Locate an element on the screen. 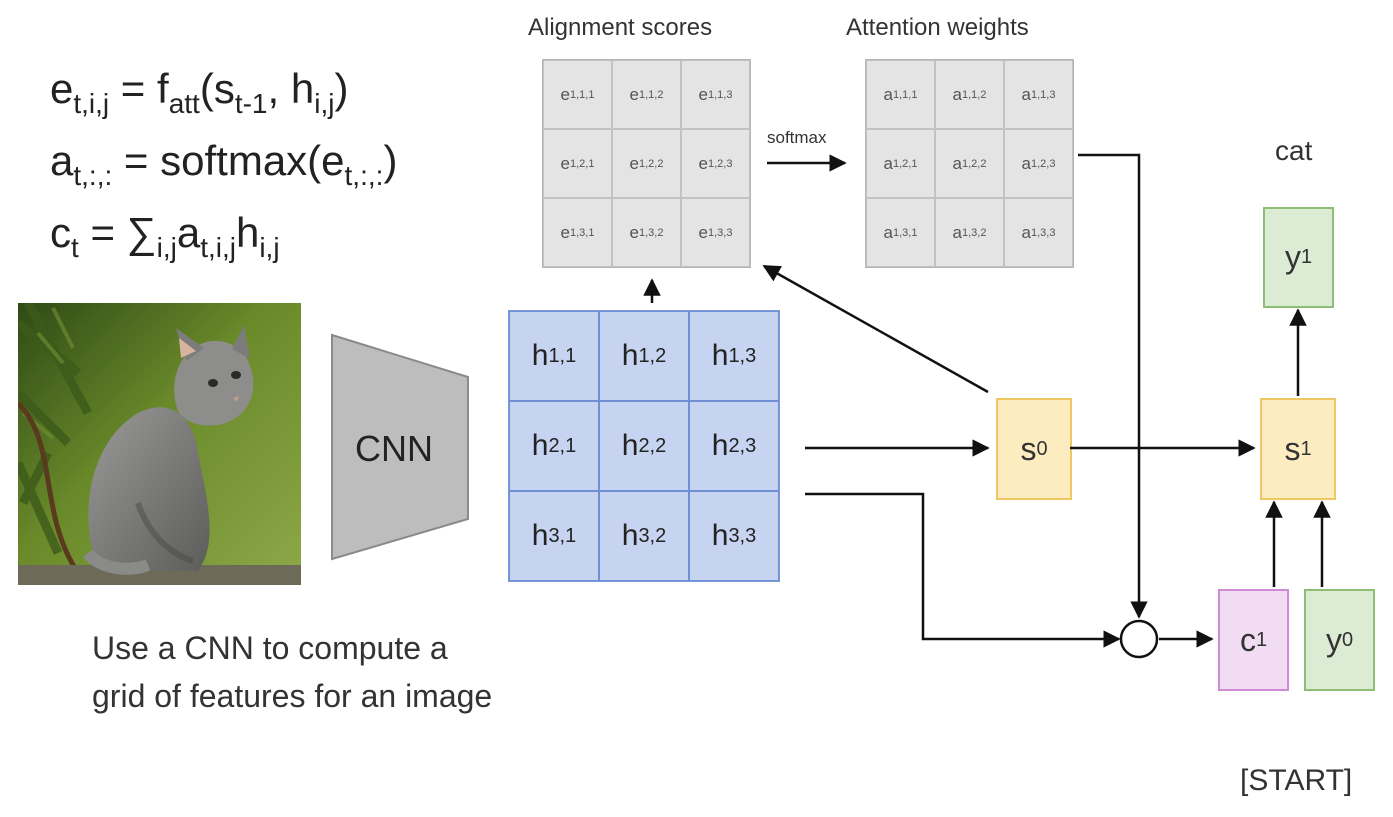 This screenshot has height=817, width=1393. cnn-block is located at coordinates (400, 447).